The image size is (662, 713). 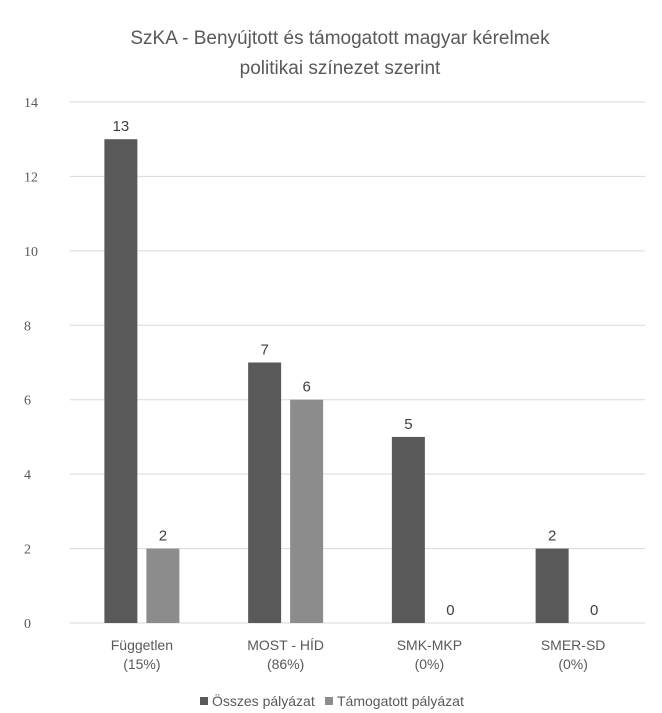 I want to click on y-tick-label: 0, so click(x=27, y=624).